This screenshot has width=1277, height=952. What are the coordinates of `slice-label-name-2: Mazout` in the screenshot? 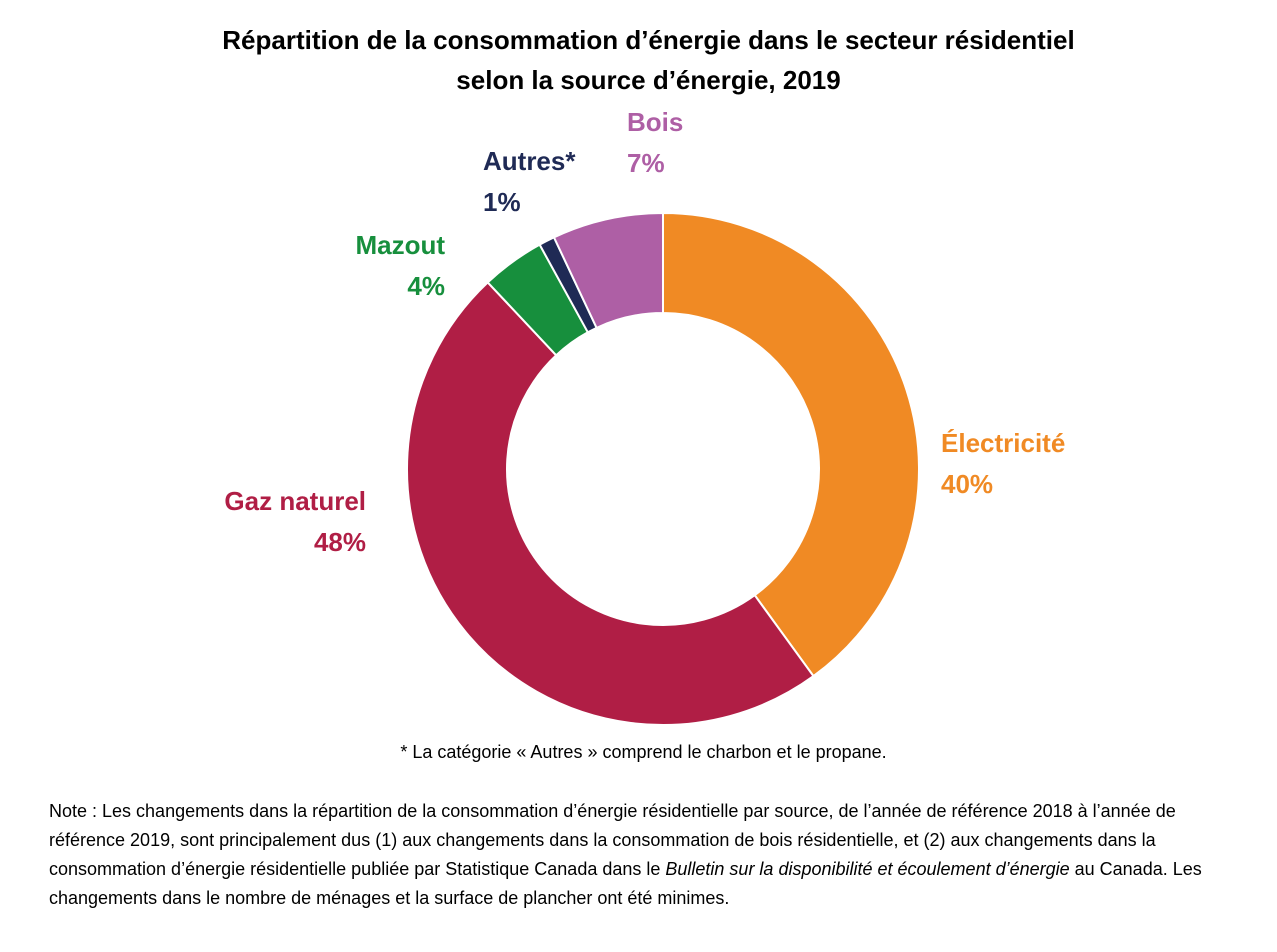 It's located at (400, 245).